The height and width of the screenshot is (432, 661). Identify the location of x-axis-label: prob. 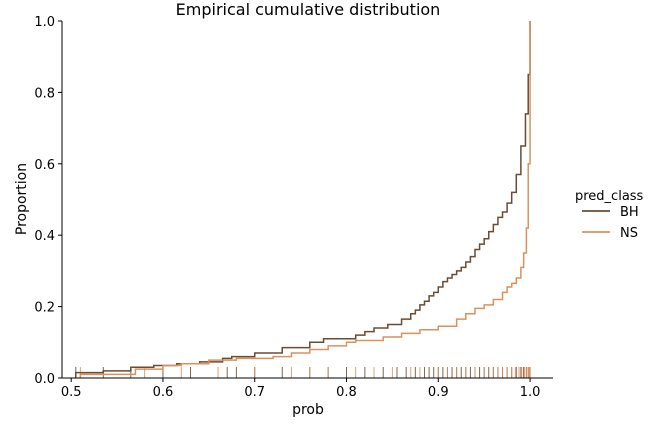
(308, 410).